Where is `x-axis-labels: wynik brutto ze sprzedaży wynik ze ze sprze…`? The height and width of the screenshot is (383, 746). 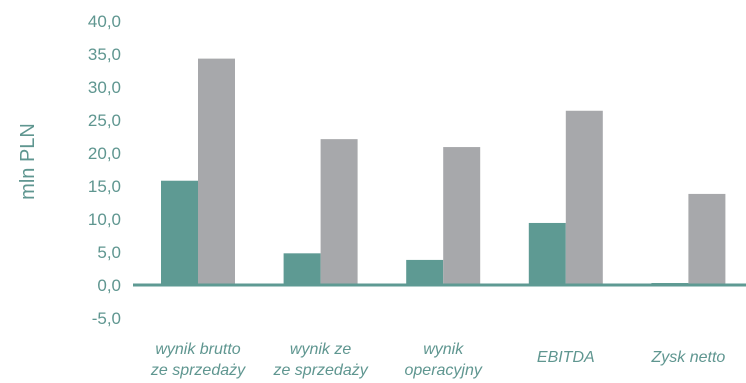 x-axis-labels: wynik brutto ze sprzedaży wynik ze ze sprze… is located at coordinates (438, 360).